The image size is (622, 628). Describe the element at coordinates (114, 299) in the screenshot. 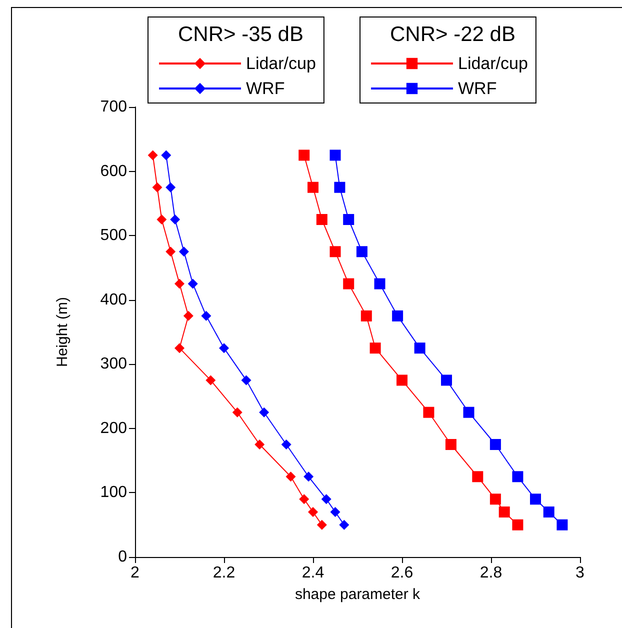

I see `y-tick-label: 400` at that location.